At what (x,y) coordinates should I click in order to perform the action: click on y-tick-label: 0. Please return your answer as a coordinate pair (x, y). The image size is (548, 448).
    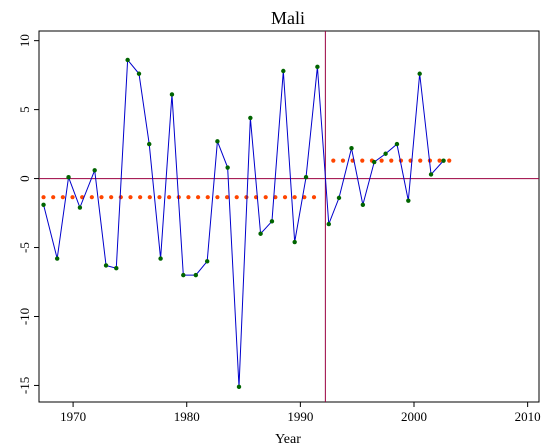
    Looking at the image, I should click on (24, 178).